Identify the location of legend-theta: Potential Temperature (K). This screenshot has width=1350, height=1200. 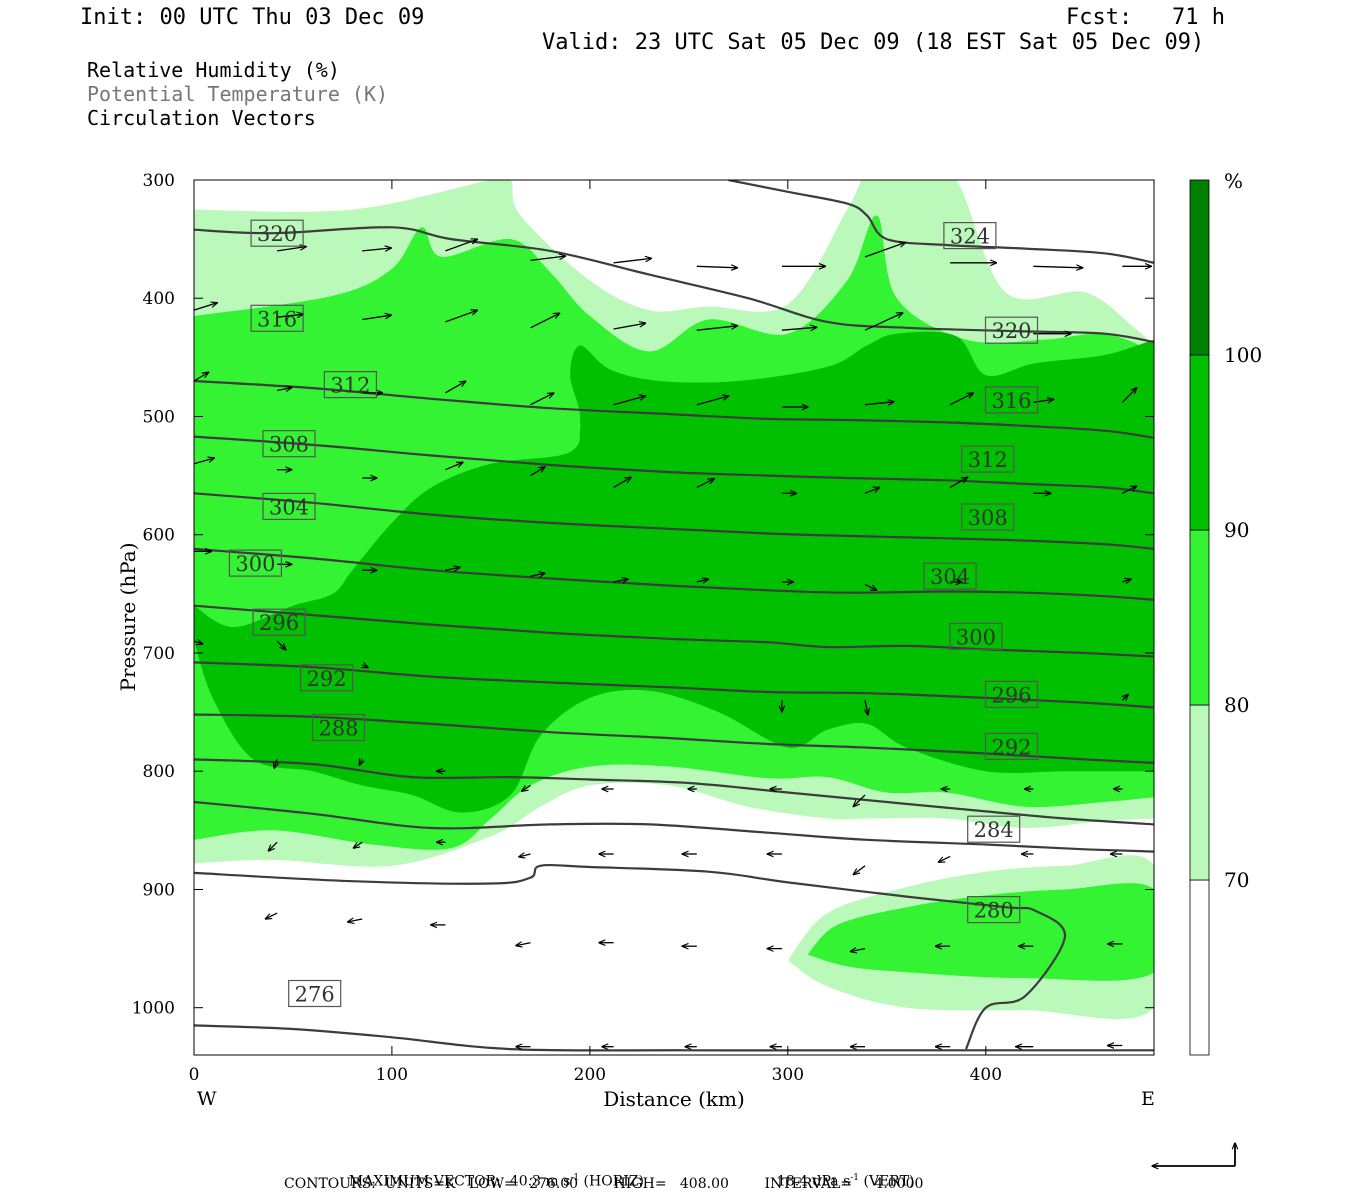
(238, 94).